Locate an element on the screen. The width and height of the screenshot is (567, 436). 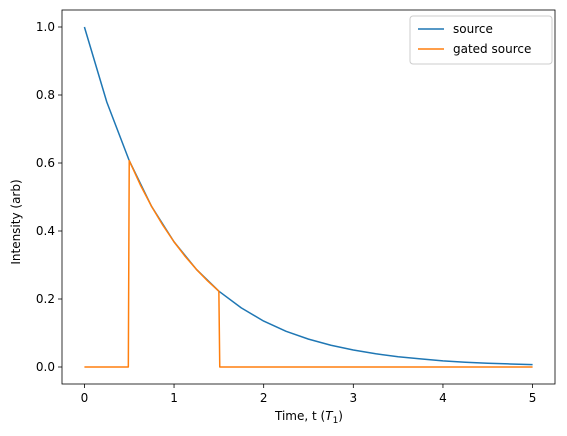
y-tick-label: 1.0 is located at coordinates (45, 27).